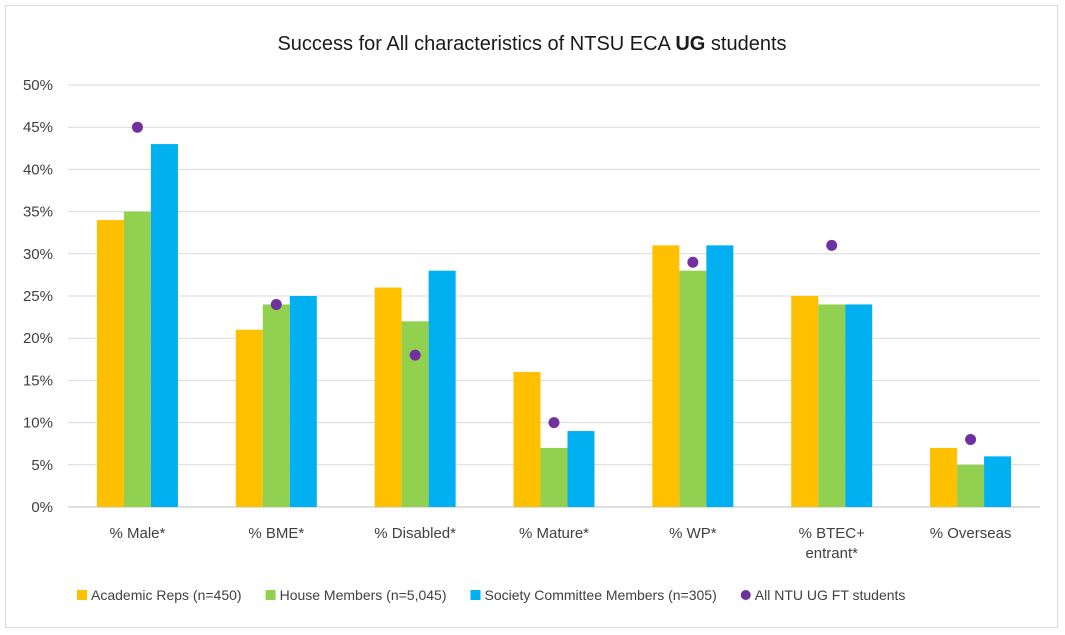 This screenshot has width=1065, height=635. Describe the element at coordinates (38, 254) in the screenshot. I see `y-tick-label: 30%` at that location.